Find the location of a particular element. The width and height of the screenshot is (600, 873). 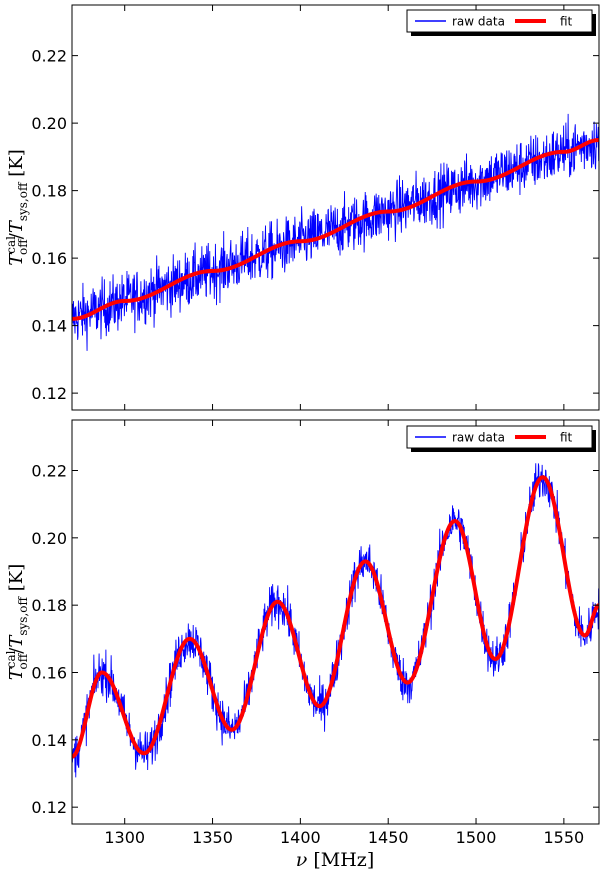

bottom-legend-raw-label: raw data is located at coordinates (478, 438).